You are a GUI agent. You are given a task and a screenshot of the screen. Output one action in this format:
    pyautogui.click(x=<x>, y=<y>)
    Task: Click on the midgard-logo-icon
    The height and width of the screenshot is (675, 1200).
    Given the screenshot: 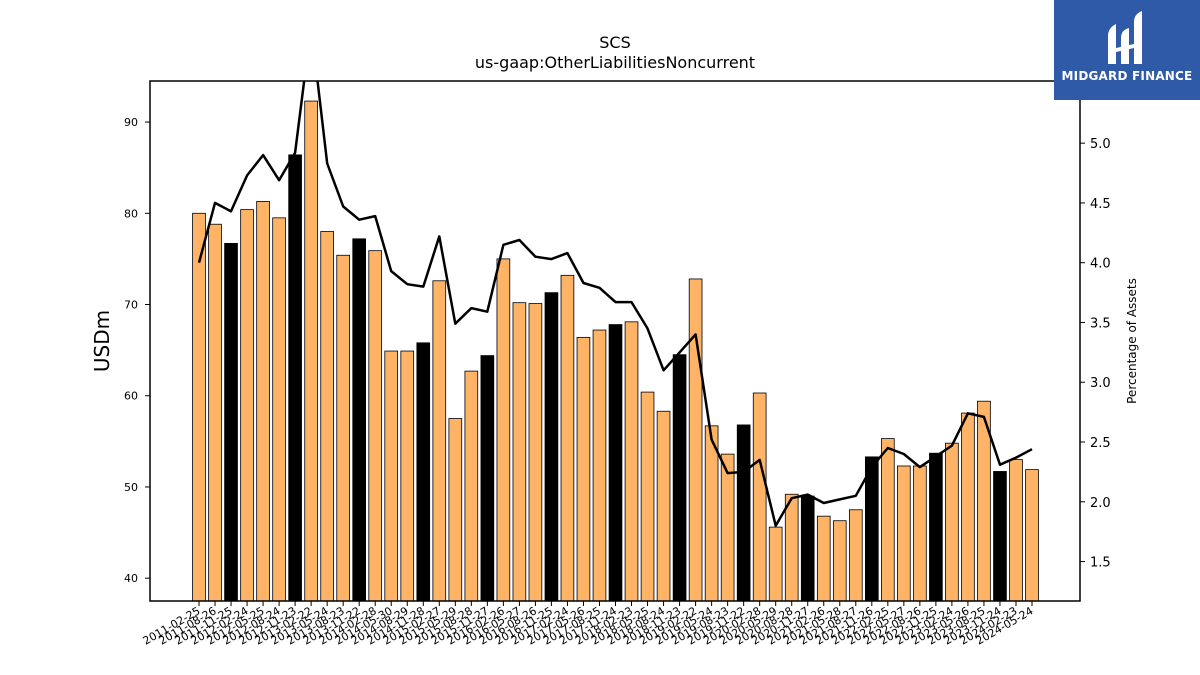 What is the action you would take?
    pyautogui.click(x=1125, y=37)
    